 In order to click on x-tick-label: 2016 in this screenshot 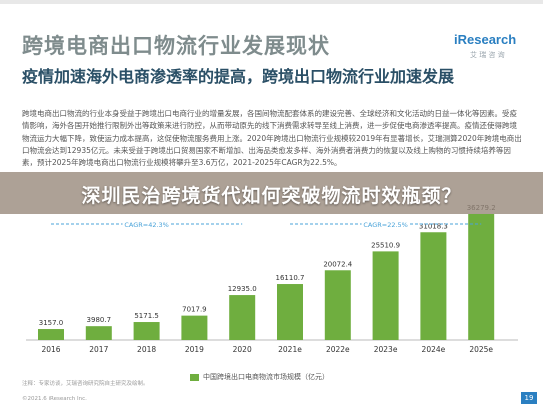, I will do `click(50, 349)`.